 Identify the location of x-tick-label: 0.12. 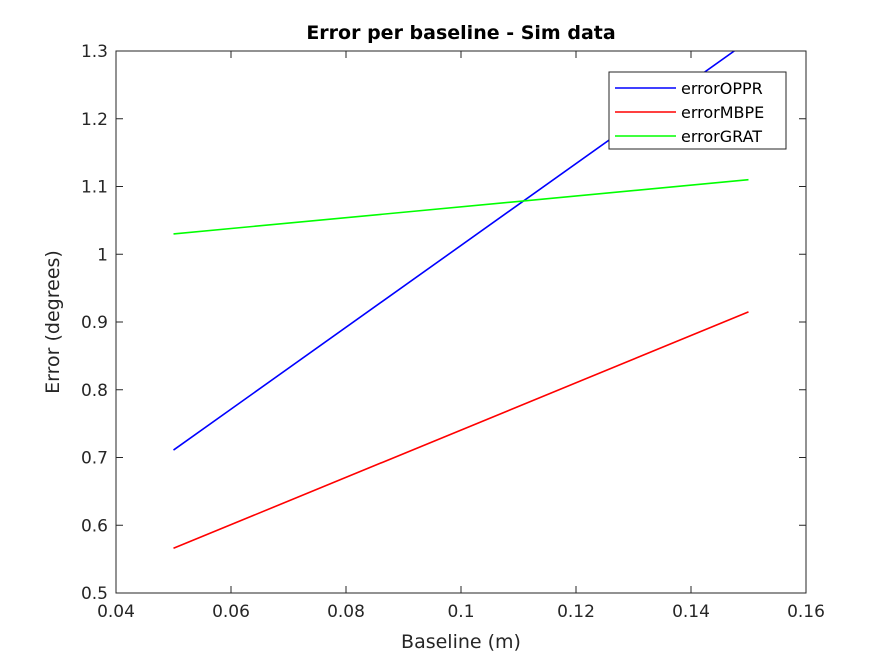
(576, 612).